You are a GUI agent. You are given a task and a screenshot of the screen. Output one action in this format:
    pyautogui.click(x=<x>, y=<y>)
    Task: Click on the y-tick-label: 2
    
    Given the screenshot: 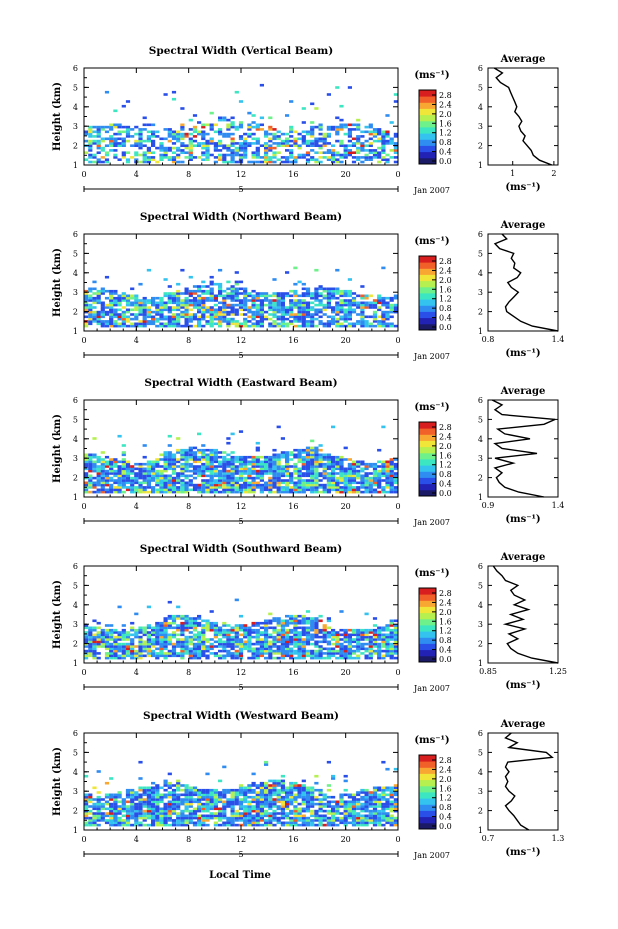 What is the action you would take?
    pyautogui.click(x=75, y=312)
    